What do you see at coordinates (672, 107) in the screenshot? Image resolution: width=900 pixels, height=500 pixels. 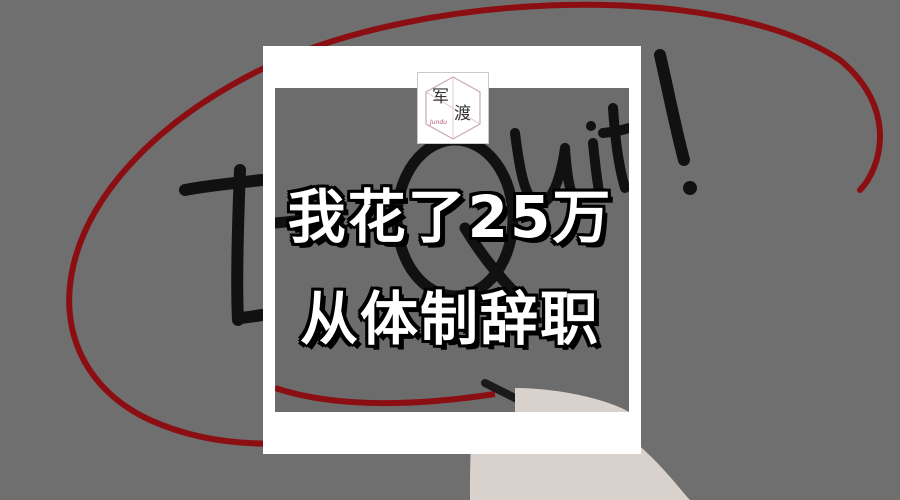 I see `exclamation-stroke` at bounding box center [672, 107].